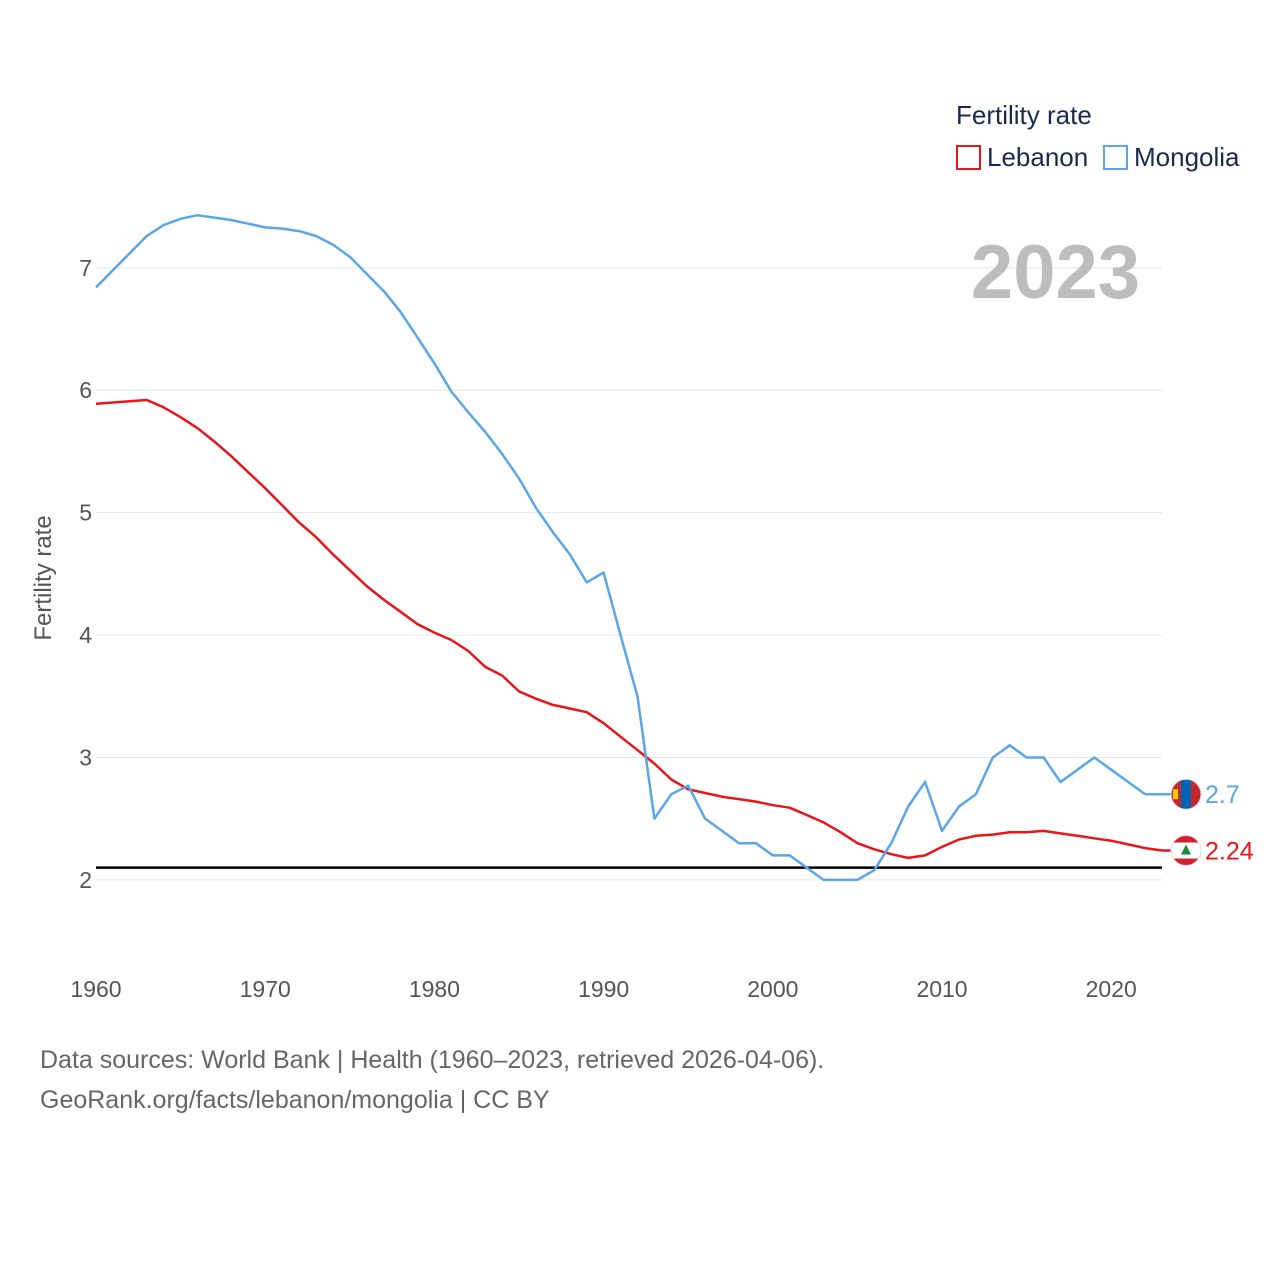 The height and width of the screenshot is (1280, 1280). What do you see at coordinates (1115, 157) in the screenshot?
I see `legend-swatch-mongolia` at bounding box center [1115, 157].